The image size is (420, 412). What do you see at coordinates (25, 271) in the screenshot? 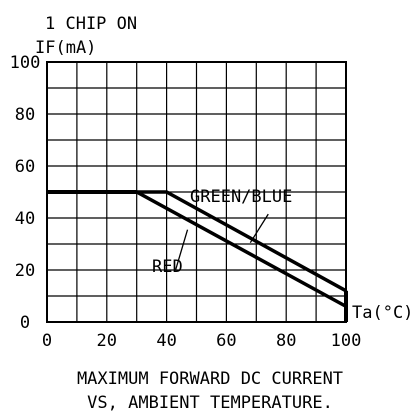
I see `y-tick-label: 20` at bounding box center [25, 271].